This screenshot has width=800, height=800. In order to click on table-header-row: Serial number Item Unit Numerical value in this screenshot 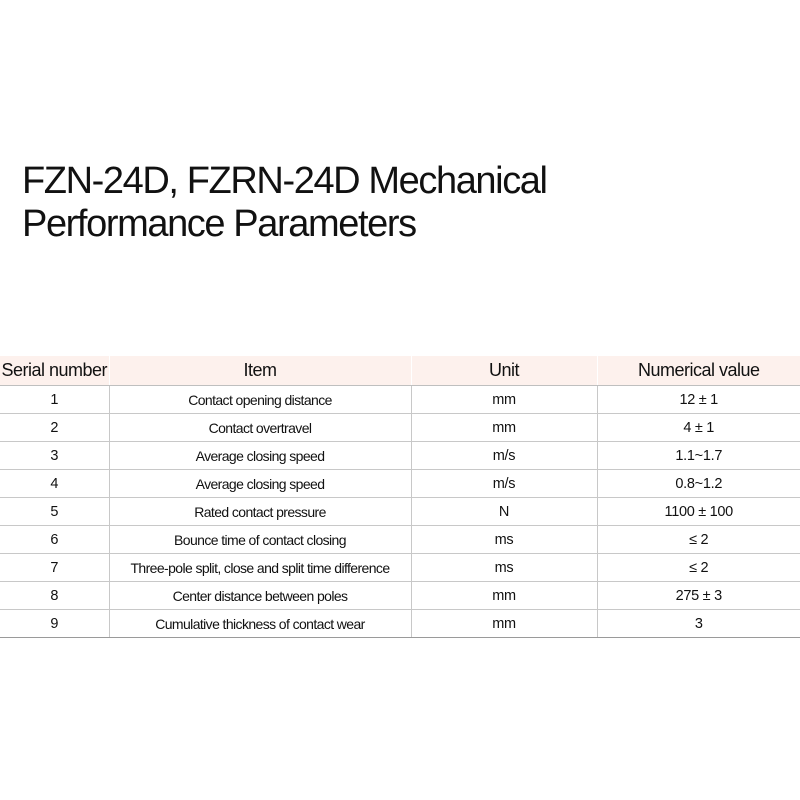, I will do `click(400, 371)`.